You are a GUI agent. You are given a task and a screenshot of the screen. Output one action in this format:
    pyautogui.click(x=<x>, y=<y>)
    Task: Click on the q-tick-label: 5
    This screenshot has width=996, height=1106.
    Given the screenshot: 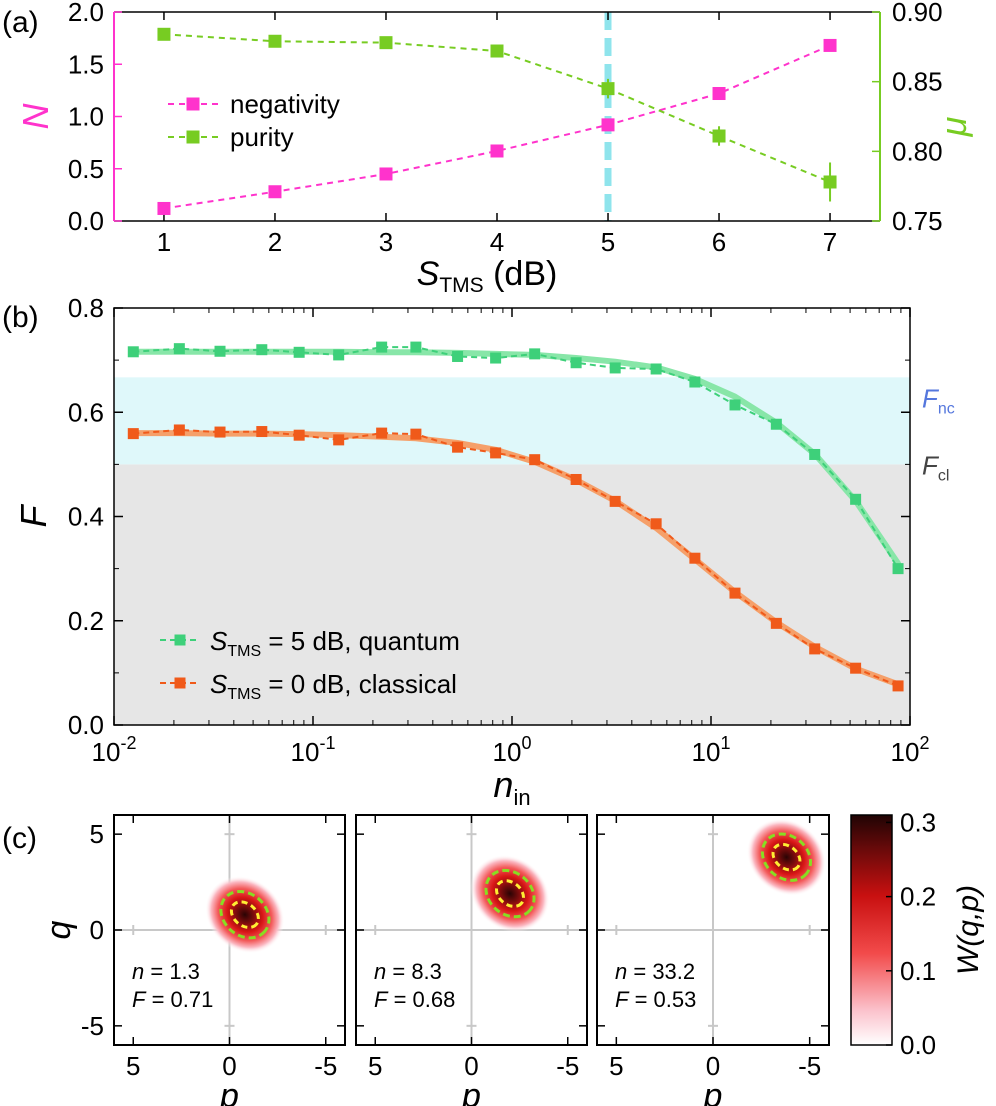 What is the action you would take?
    pyautogui.click(x=97, y=834)
    